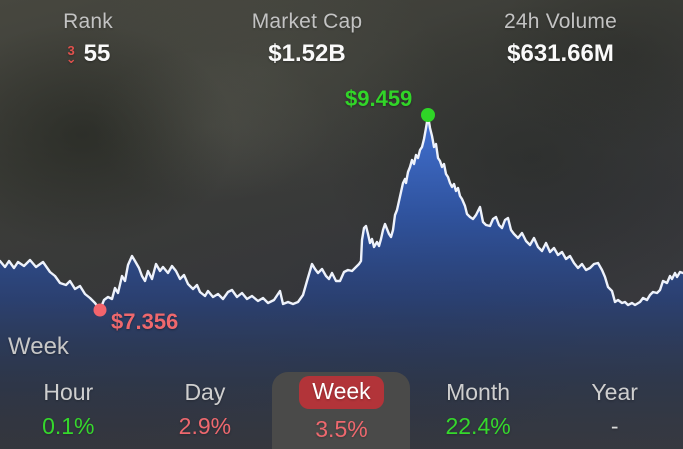 The width and height of the screenshot is (683, 449). What do you see at coordinates (341, 429) in the screenshot?
I see `period-week-change: 3.5%` at bounding box center [341, 429].